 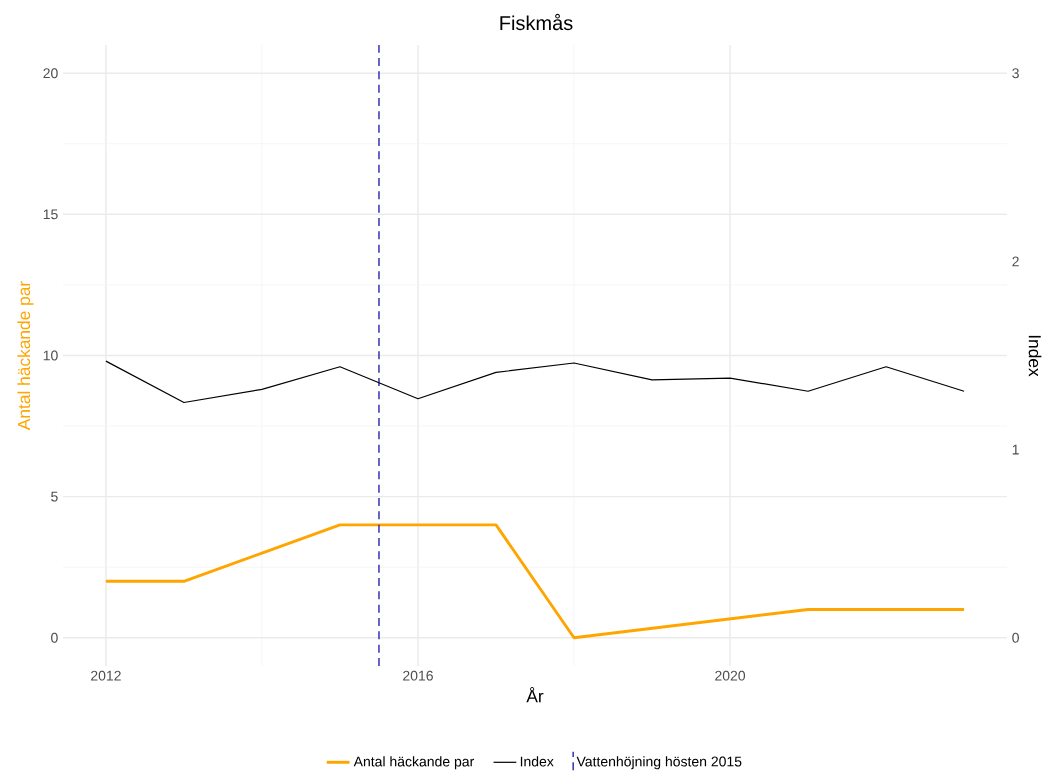 I want to click on y-tick-label: 0, so click(x=54, y=637).